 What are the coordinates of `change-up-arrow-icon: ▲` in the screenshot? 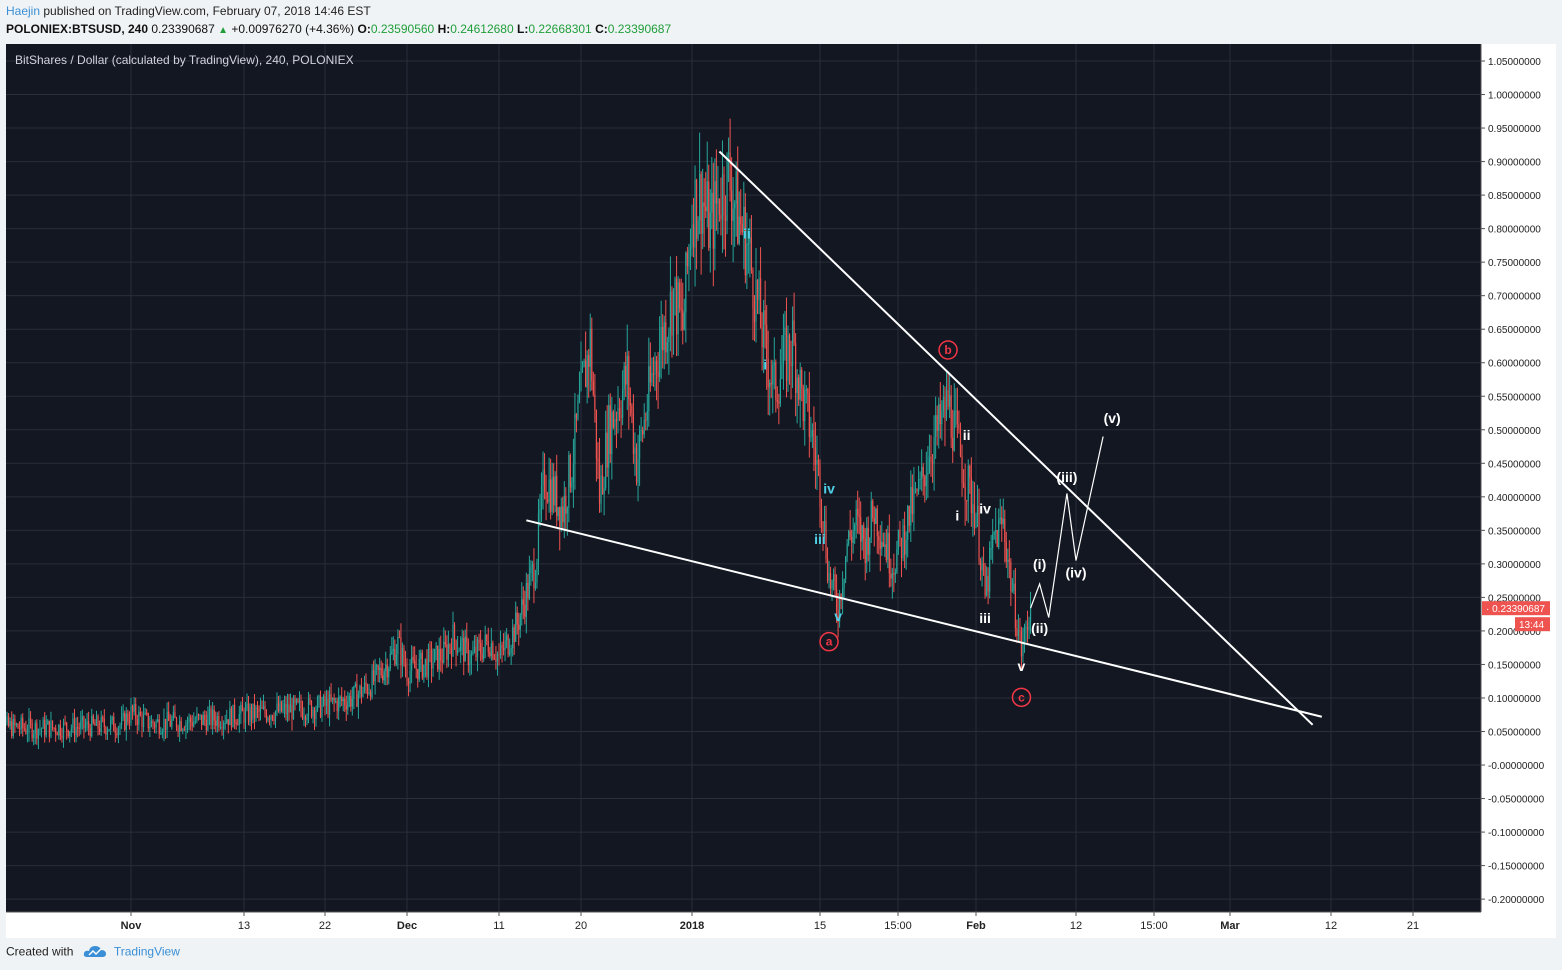 It's located at (223, 30).